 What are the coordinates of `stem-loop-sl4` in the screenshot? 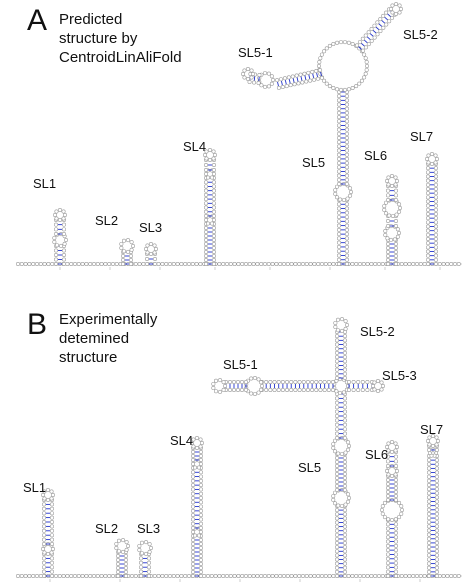 It's located at (210, 207).